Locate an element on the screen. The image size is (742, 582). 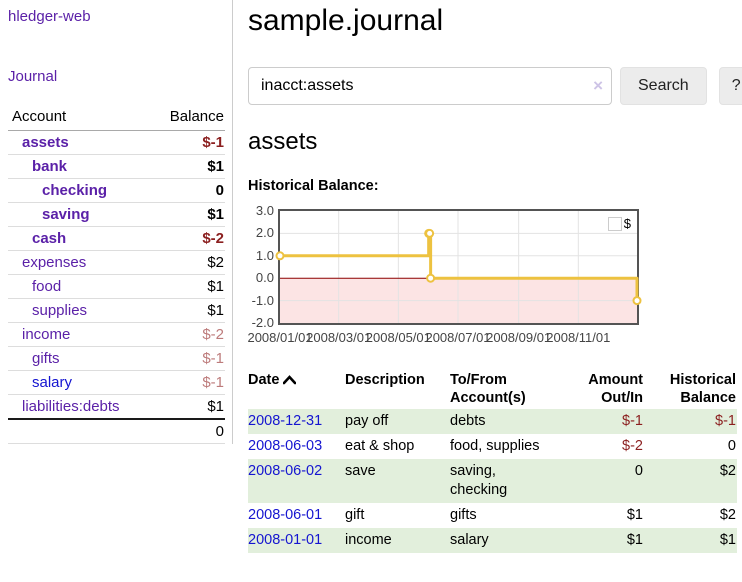
account-row: checking 0 is located at coordinates (116, 190).